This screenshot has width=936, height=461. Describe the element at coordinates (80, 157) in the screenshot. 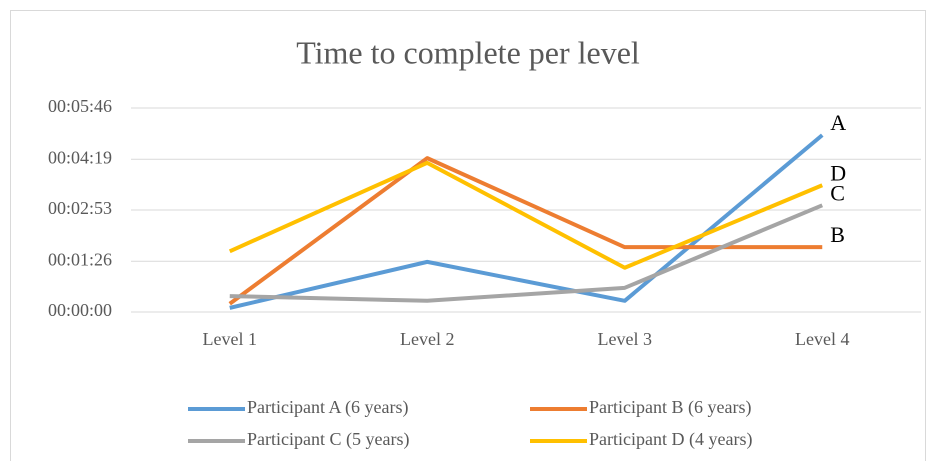

I see `y-tick-label: 00:04:19` at that location.